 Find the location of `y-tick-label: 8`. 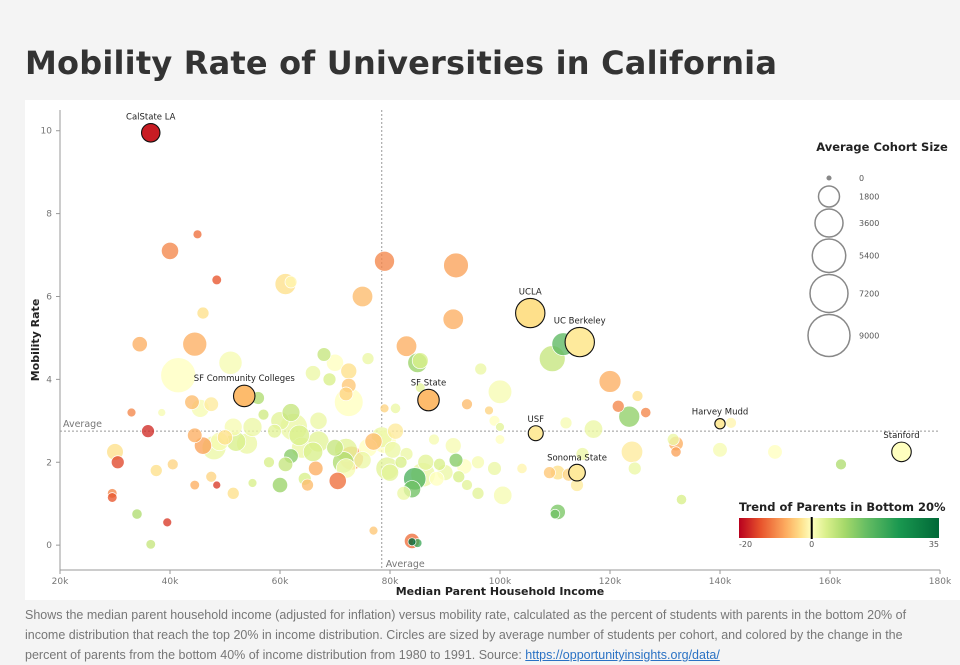

y-tick-label: 8 is located at coordinates (49, 215).